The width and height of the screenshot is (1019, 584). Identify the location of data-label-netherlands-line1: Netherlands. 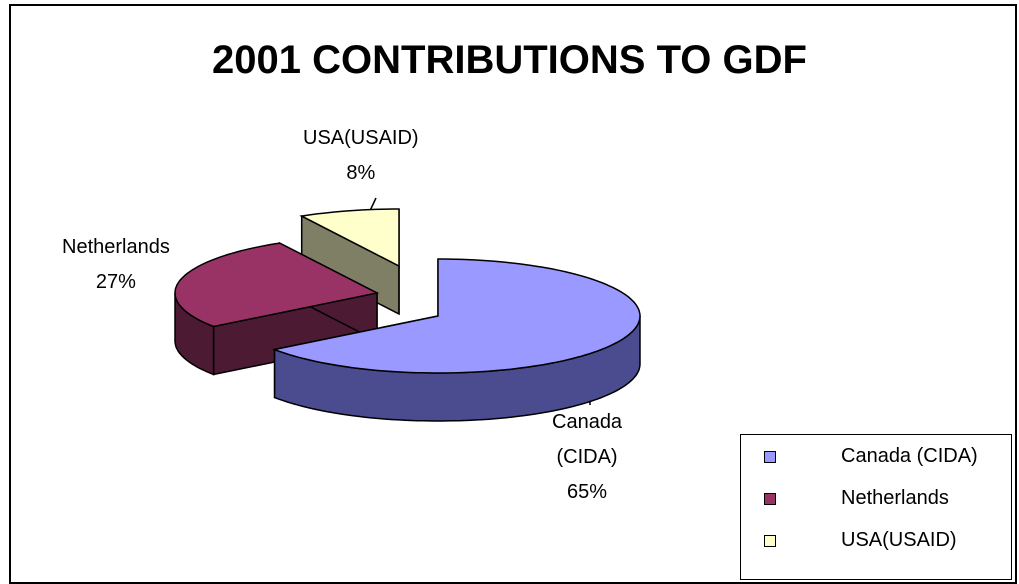
(116, 247).